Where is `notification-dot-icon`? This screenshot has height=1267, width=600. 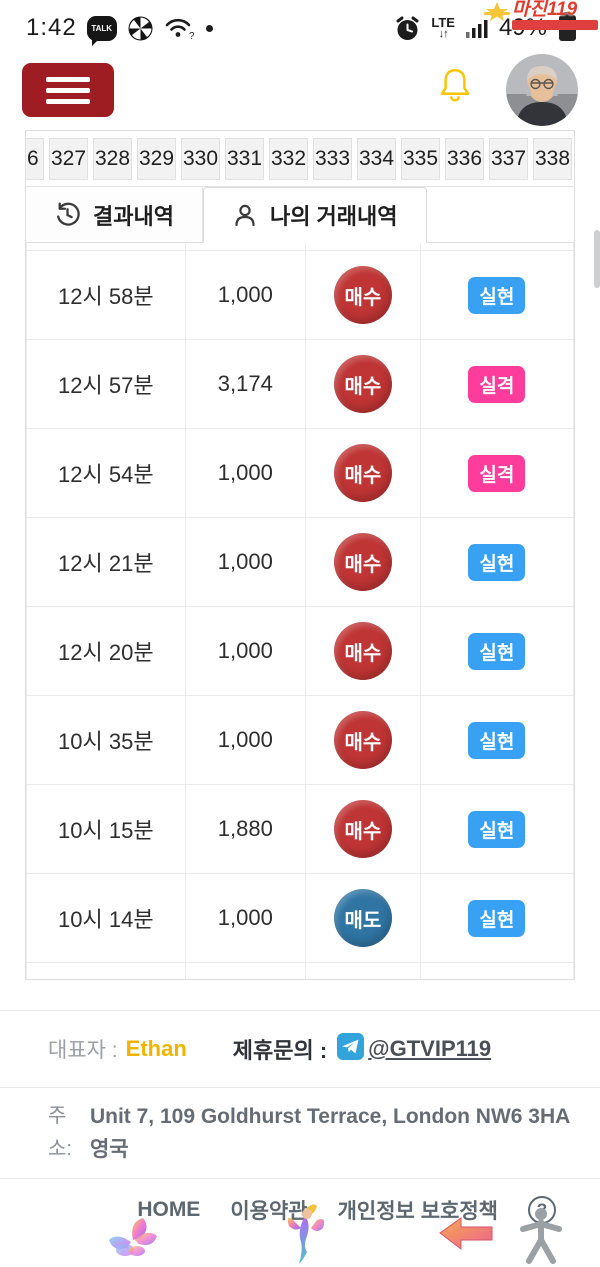
notification-dot-icon is located at coordinates (209, 28).